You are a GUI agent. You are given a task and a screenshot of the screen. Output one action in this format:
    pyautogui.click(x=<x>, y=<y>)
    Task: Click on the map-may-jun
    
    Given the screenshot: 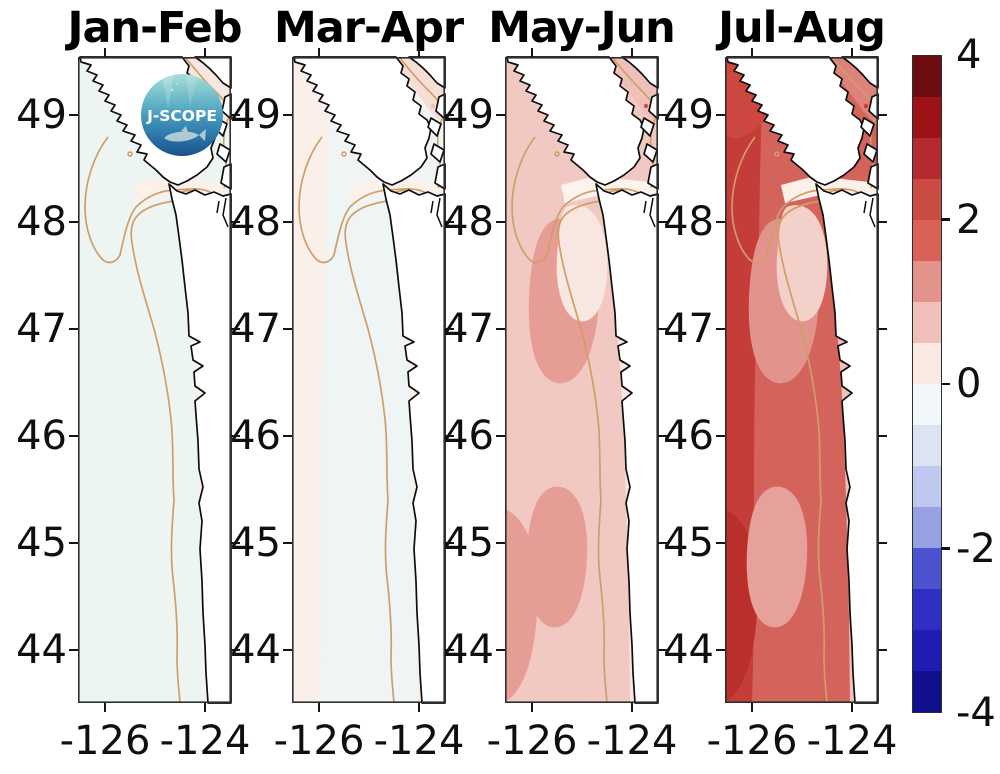 What is the action you would take?
    pyautogui.click(x=581, y=380)
    